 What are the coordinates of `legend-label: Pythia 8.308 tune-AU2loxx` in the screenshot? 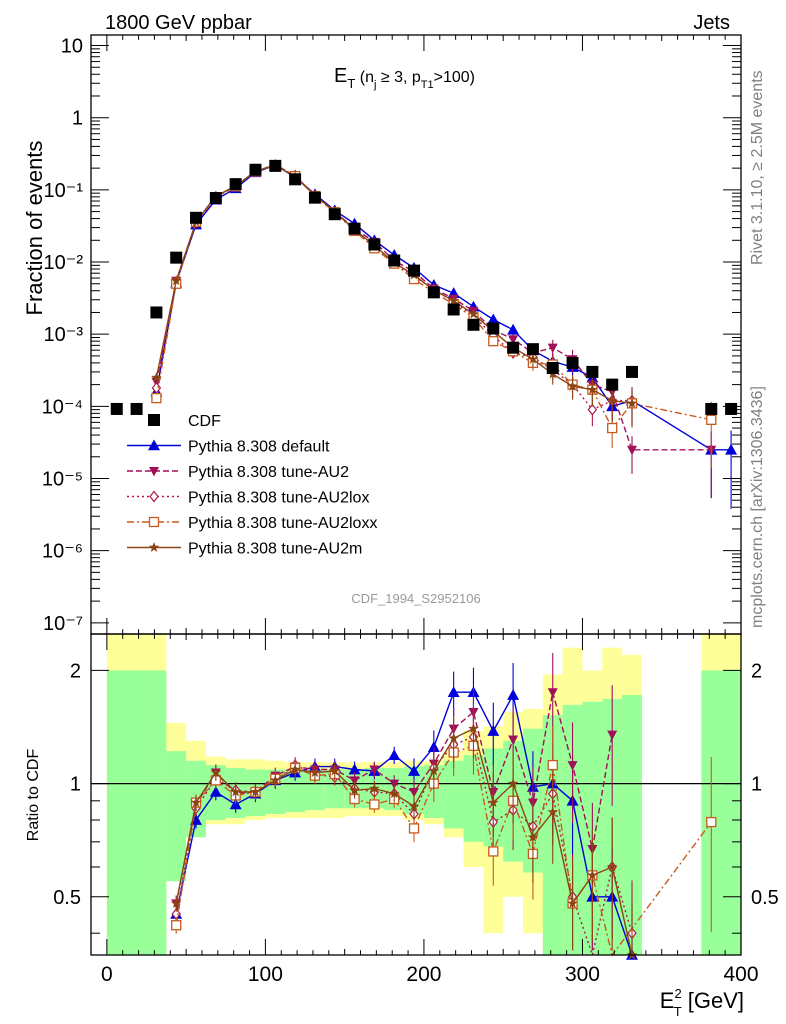 It's located at (282, 523).